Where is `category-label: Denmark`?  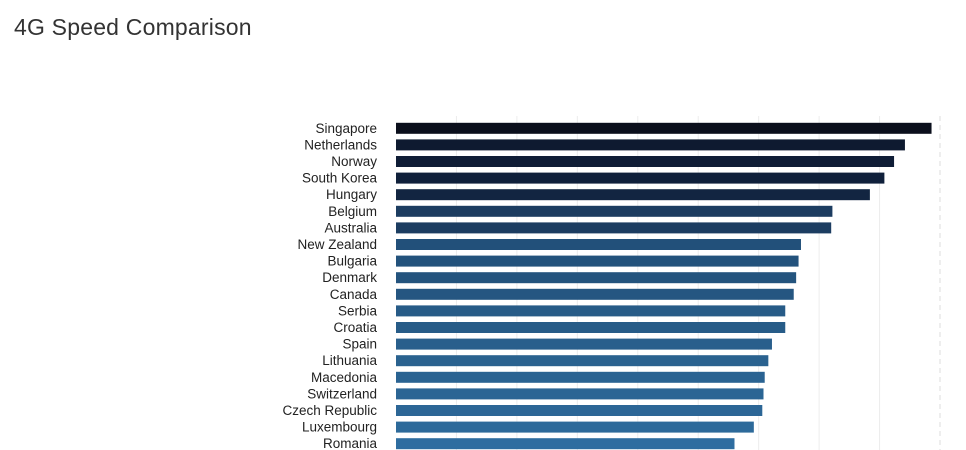
category-label: Denmark is located at coordinates (349, 277).